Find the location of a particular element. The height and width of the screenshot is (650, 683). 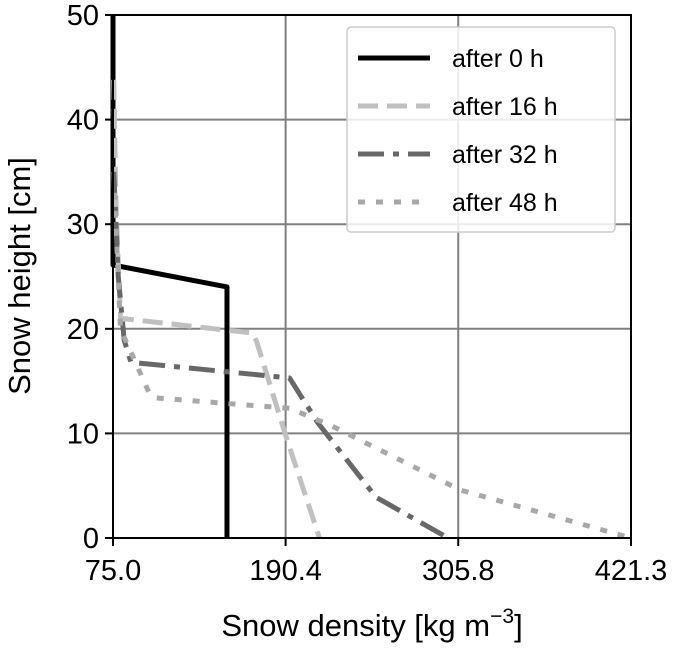

legend: after 0 h after 16 h after 32 h after 48 h is located at coordinates (481, 129).